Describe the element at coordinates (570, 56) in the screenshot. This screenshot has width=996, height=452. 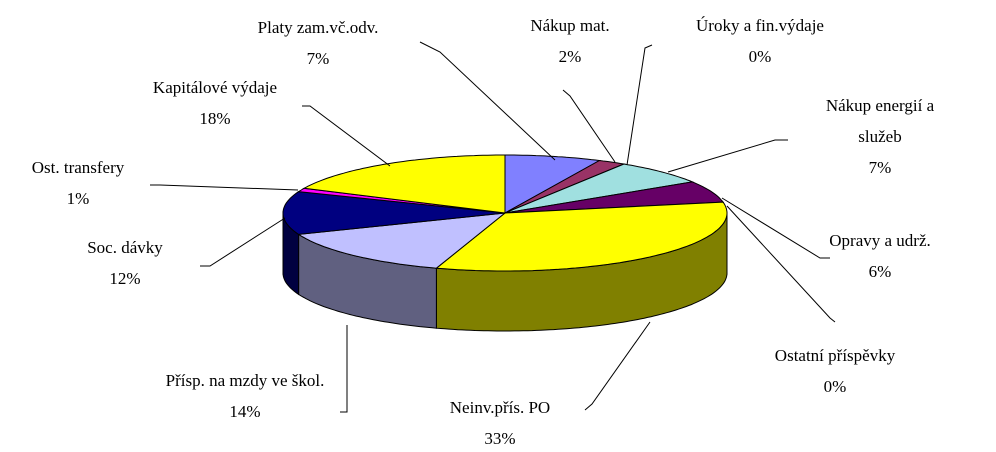
I see `percent-label: 2%` at that location.